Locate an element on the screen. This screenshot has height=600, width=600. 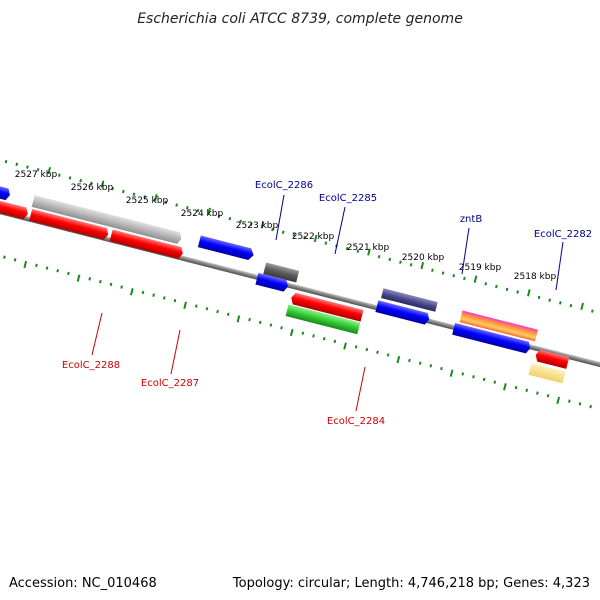
gene-label: EcolC_2288 is located at coordinates (91, 365).